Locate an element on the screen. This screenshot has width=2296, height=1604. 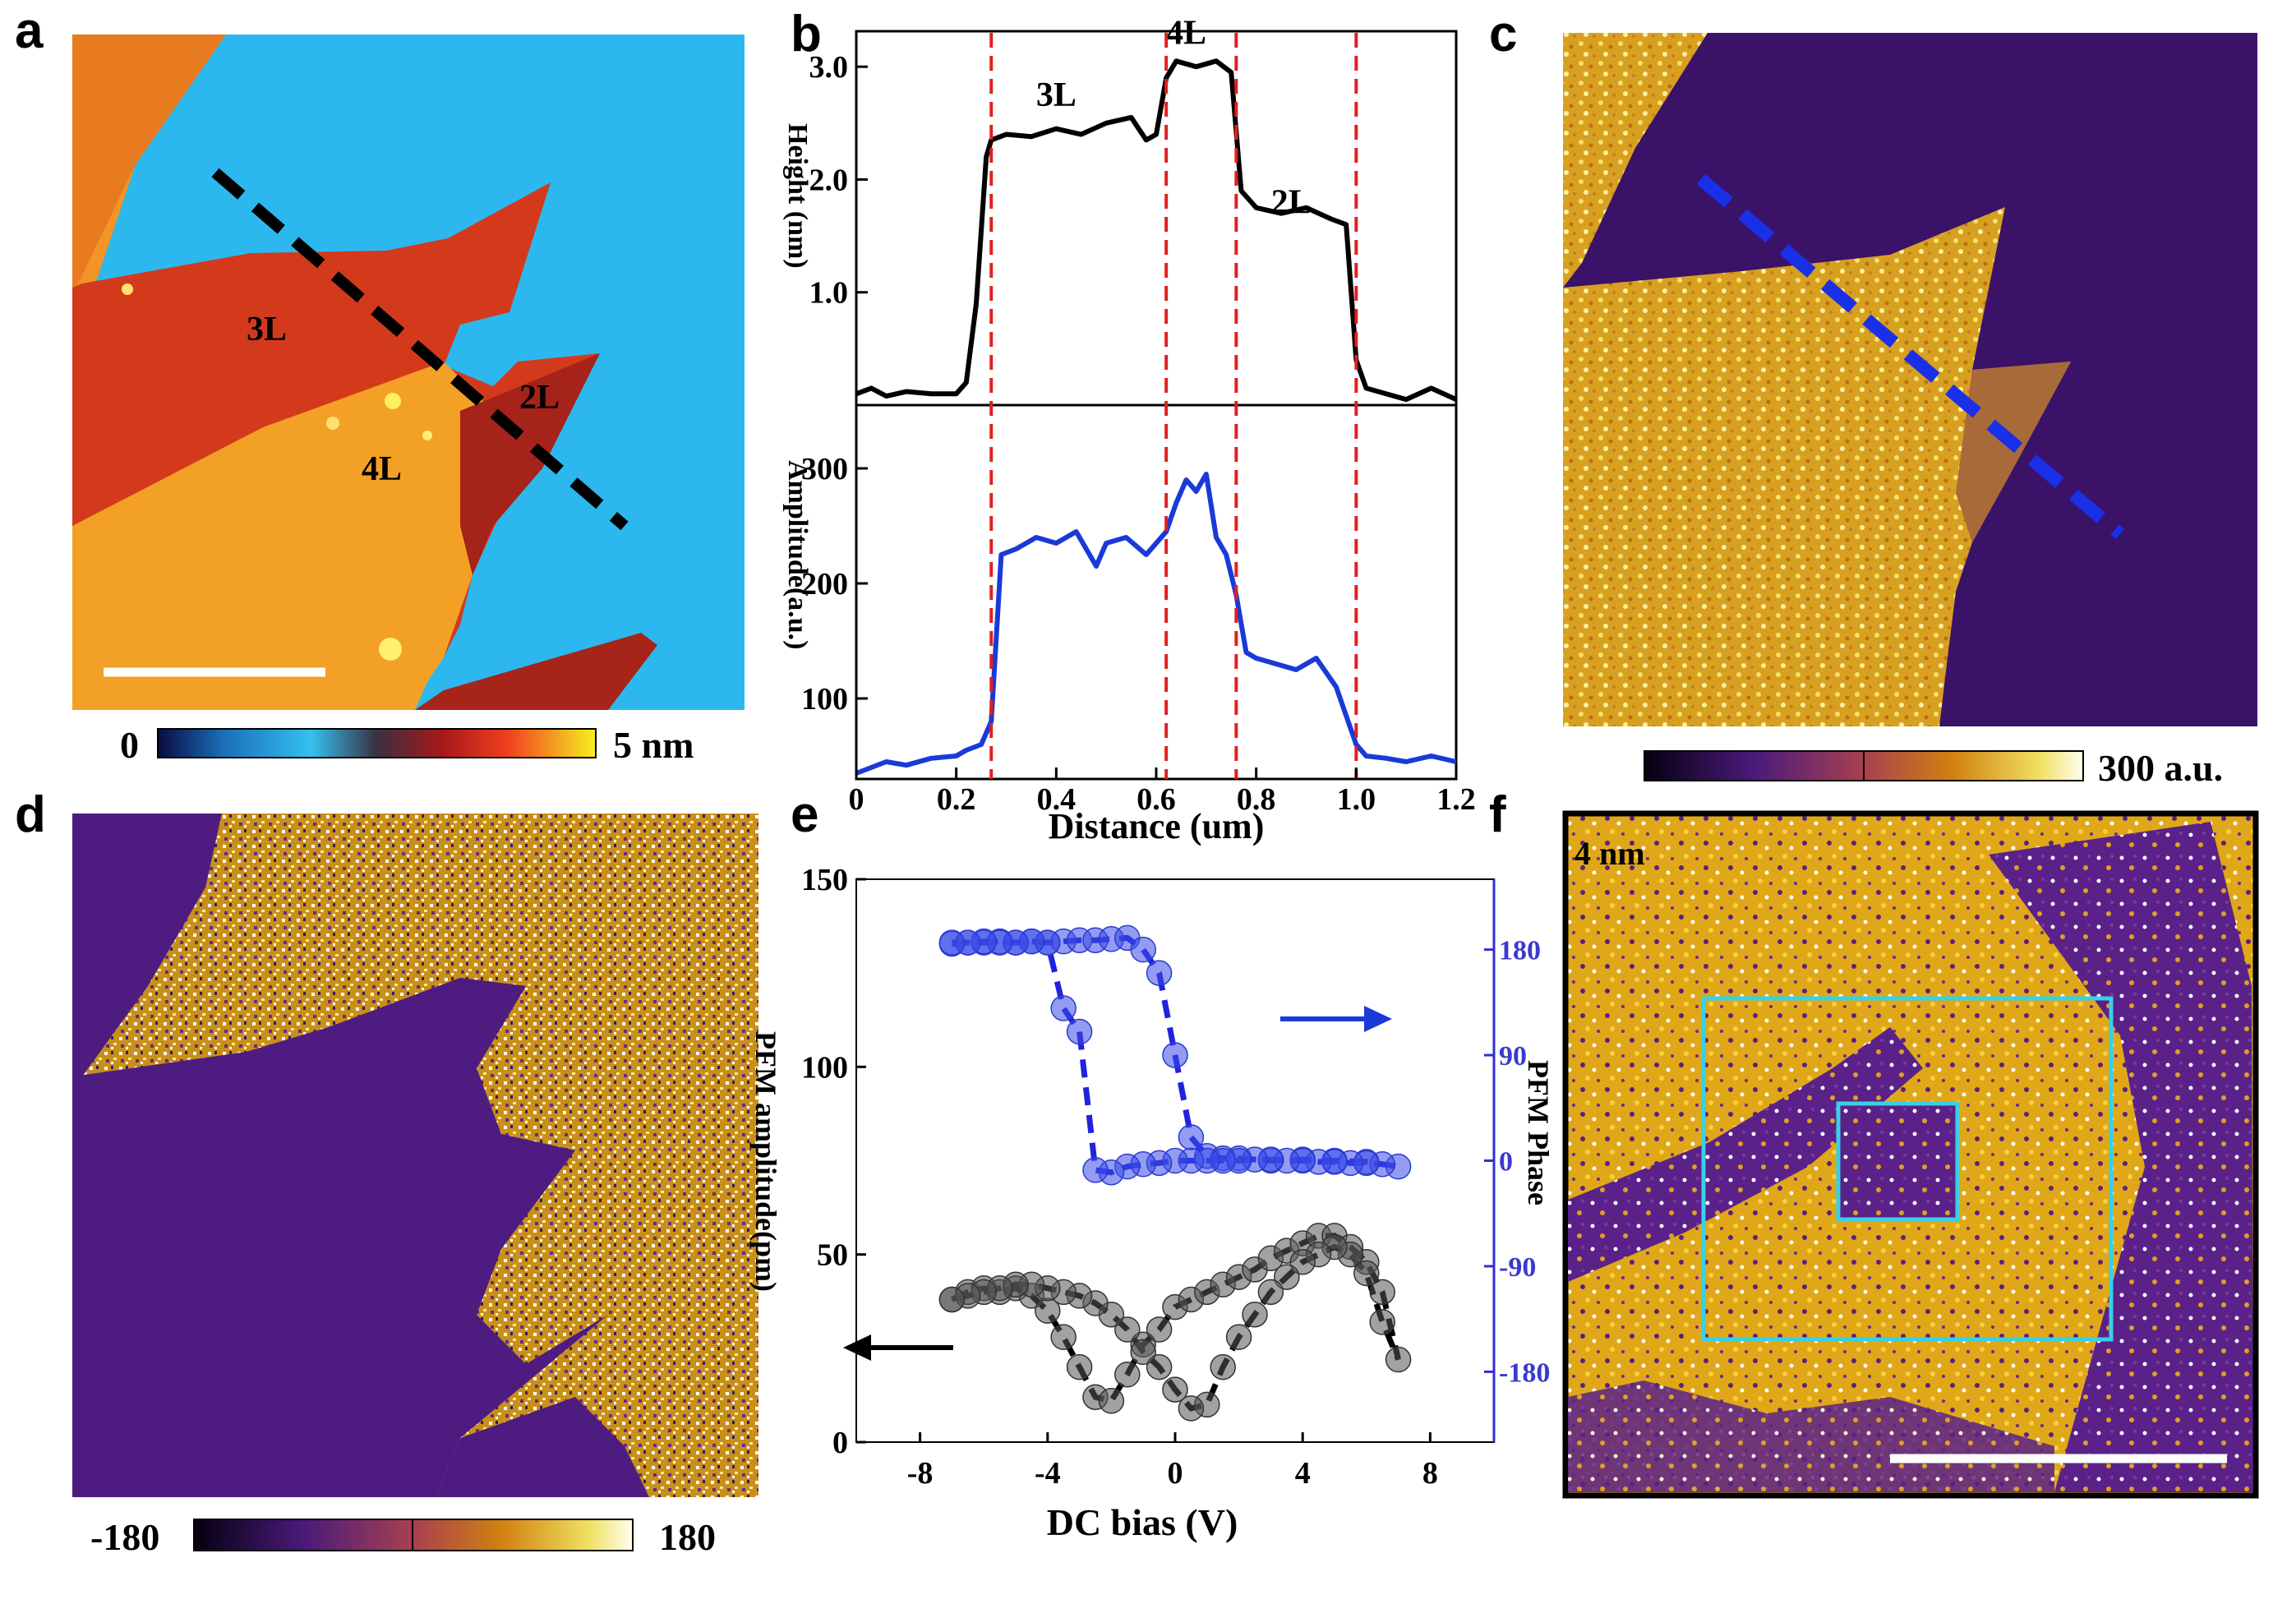
amplitude-ytick-label: 200 is located at coordinates (824, 584).